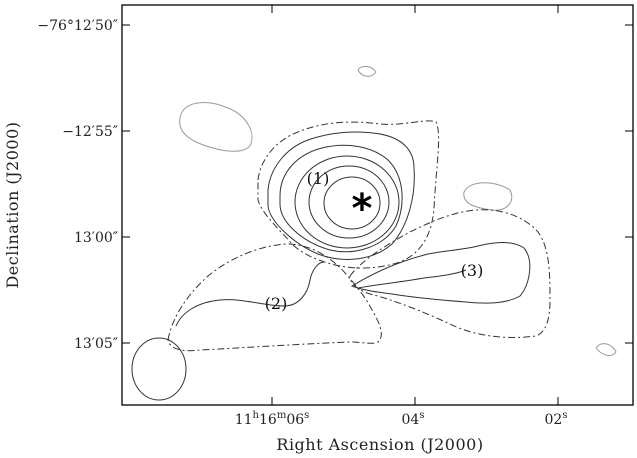 This screenshot has height=458, width=637. I want to click on region-1-contours, so click(348, 194).